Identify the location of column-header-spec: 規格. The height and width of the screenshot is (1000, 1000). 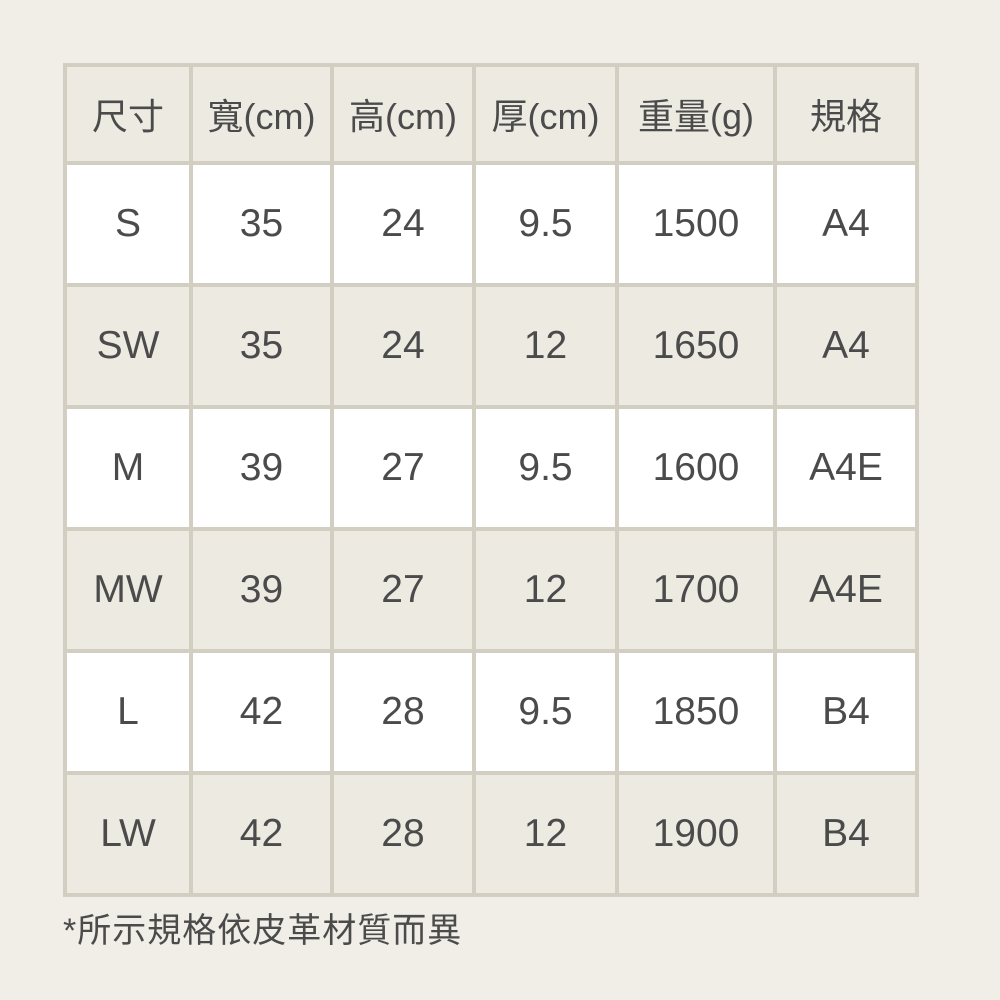
(846, 114).